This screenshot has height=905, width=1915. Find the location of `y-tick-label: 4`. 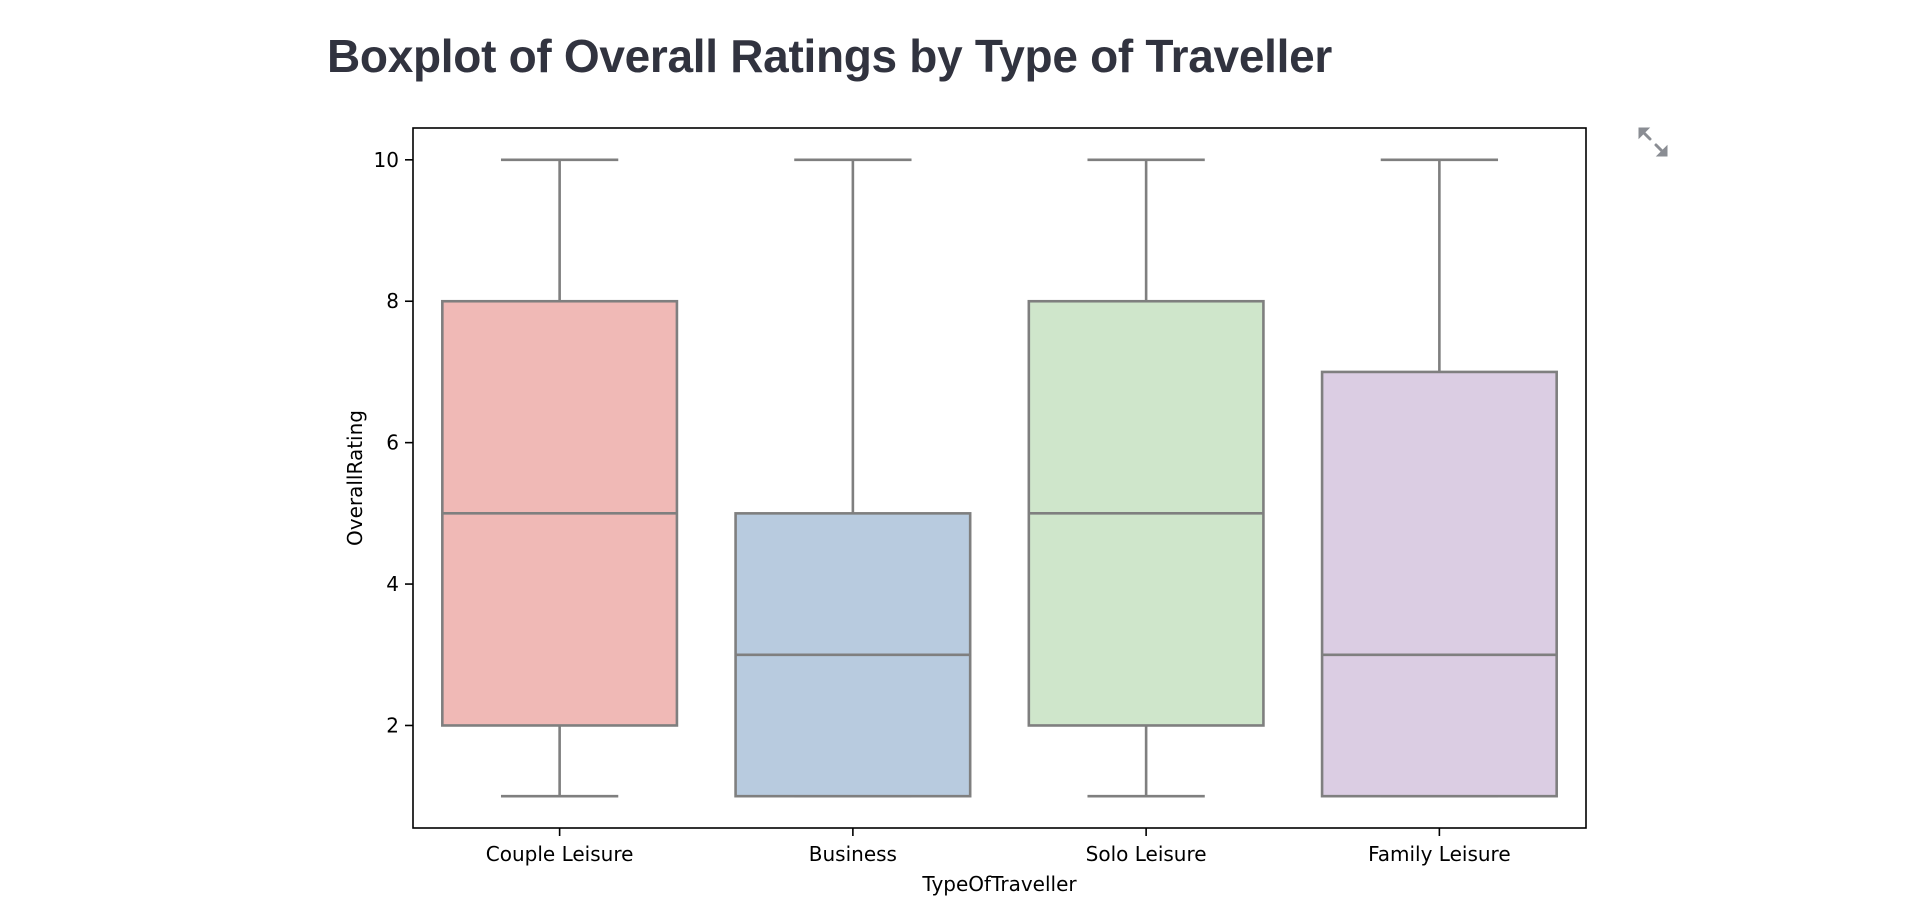

y-tick-label: 4 is located at coordinates (392, 584).